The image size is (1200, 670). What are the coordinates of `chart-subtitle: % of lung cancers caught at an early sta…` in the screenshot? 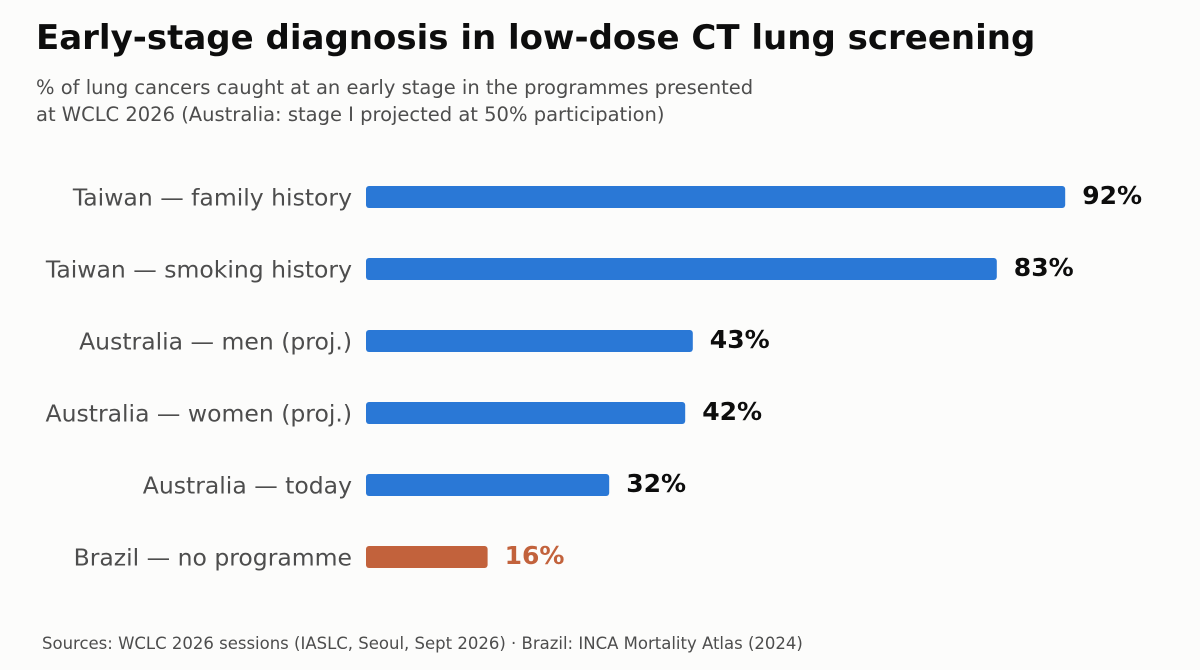 It's located at (486, 101).